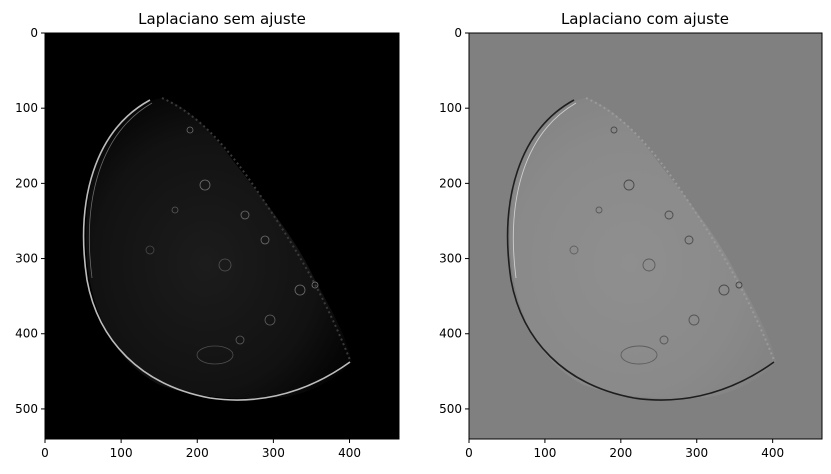  I want to click on panel-title: Laplaciano sem ajuste, so click(222, 19).